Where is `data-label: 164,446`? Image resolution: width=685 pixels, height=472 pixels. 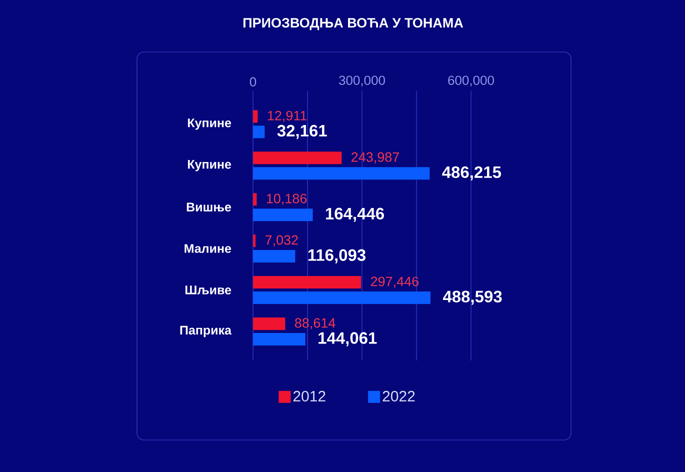
data-label: 164,446 is located at coordinates (355, 215).